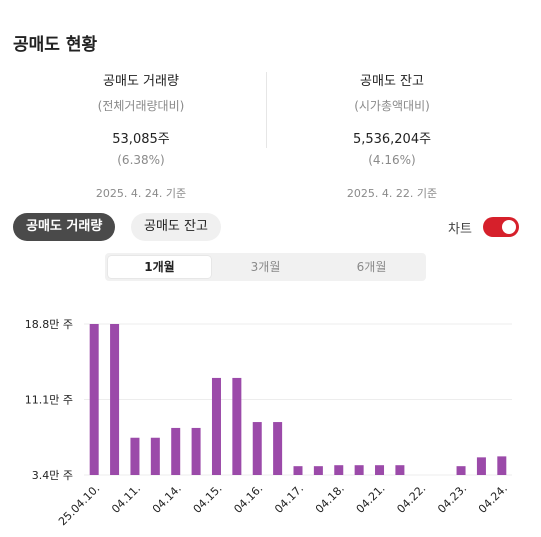  I want to click on stat-label: 공매도 잔고, so click(392, 81).